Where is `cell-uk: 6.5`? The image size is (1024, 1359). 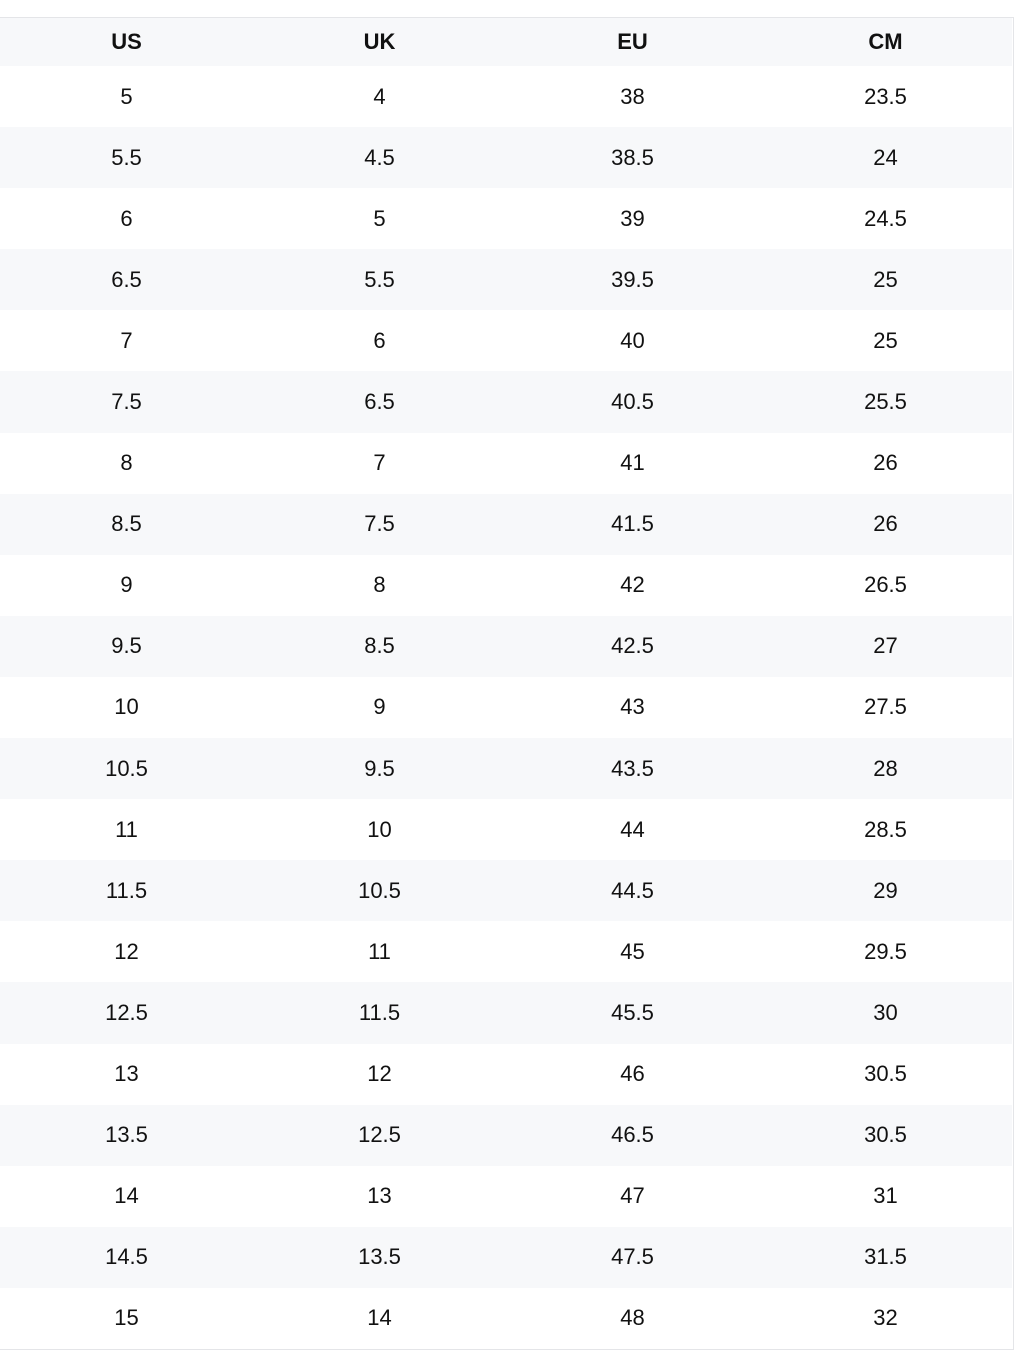
cell-uk: 6.5 is located at coordinates (379, 402).